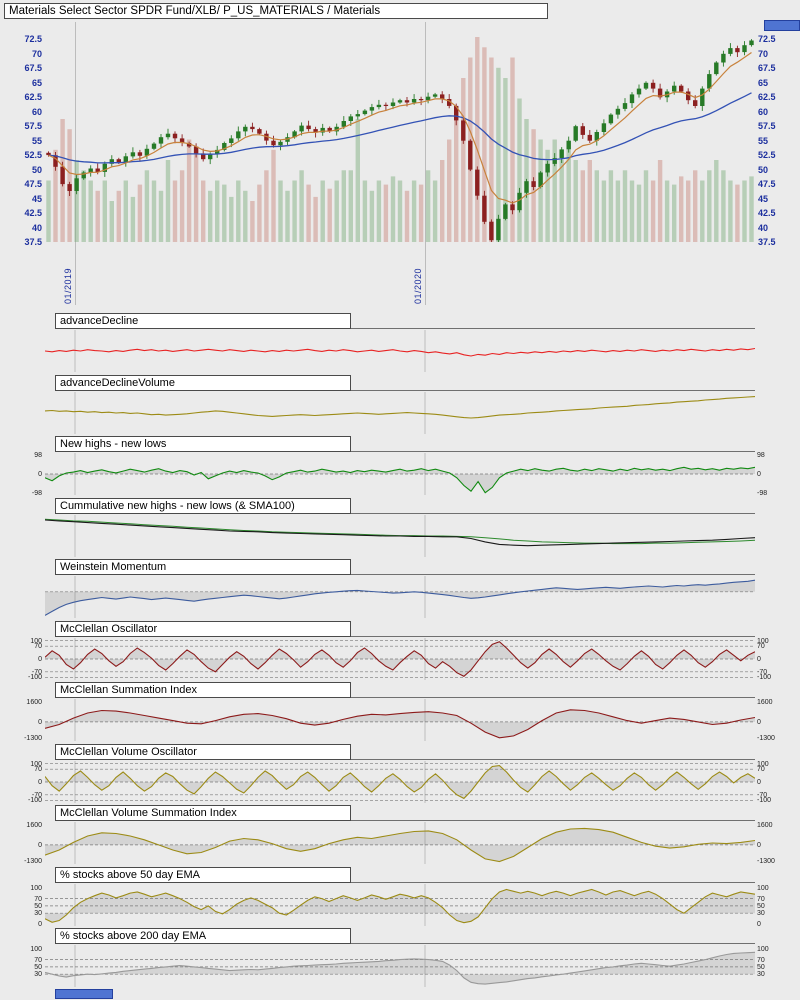 This screenshot has height=1000, width=800. What do you see at coordinates (400, 413) in the screenshot?
I see `indicator-chart-advancedeclinevolume` at bounding box center [400, 413].